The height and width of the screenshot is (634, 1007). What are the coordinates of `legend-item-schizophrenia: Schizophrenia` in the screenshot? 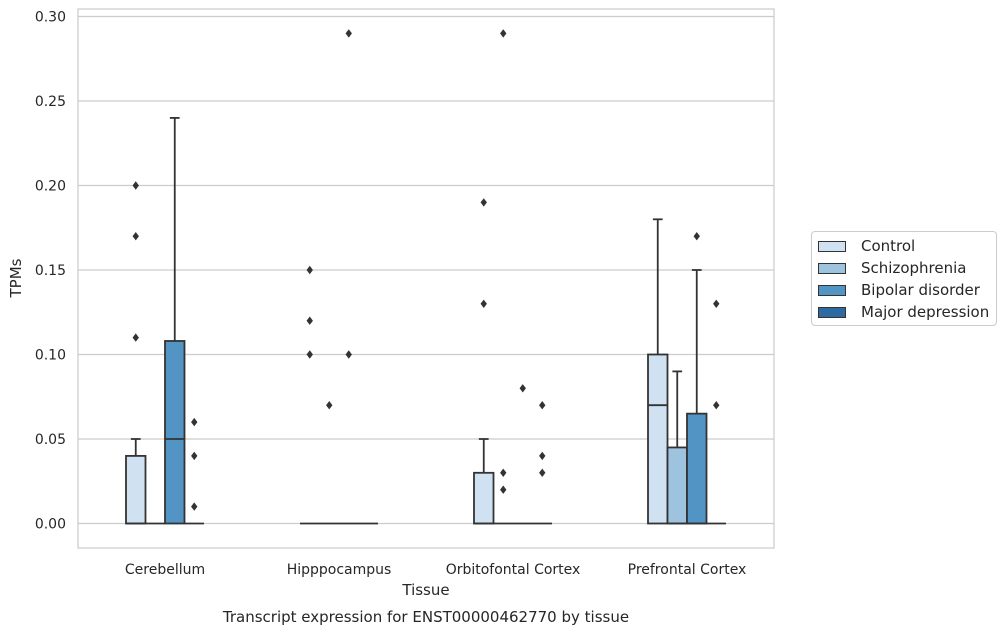 It's located at (892, 268).